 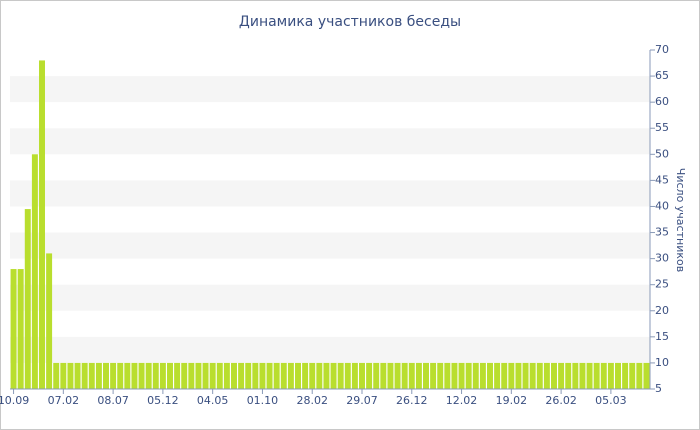 What do you see at coordinates (312, 400) in the screenshot?
I see `x-tick-label: 28.02` at bounding box center [312, 400].